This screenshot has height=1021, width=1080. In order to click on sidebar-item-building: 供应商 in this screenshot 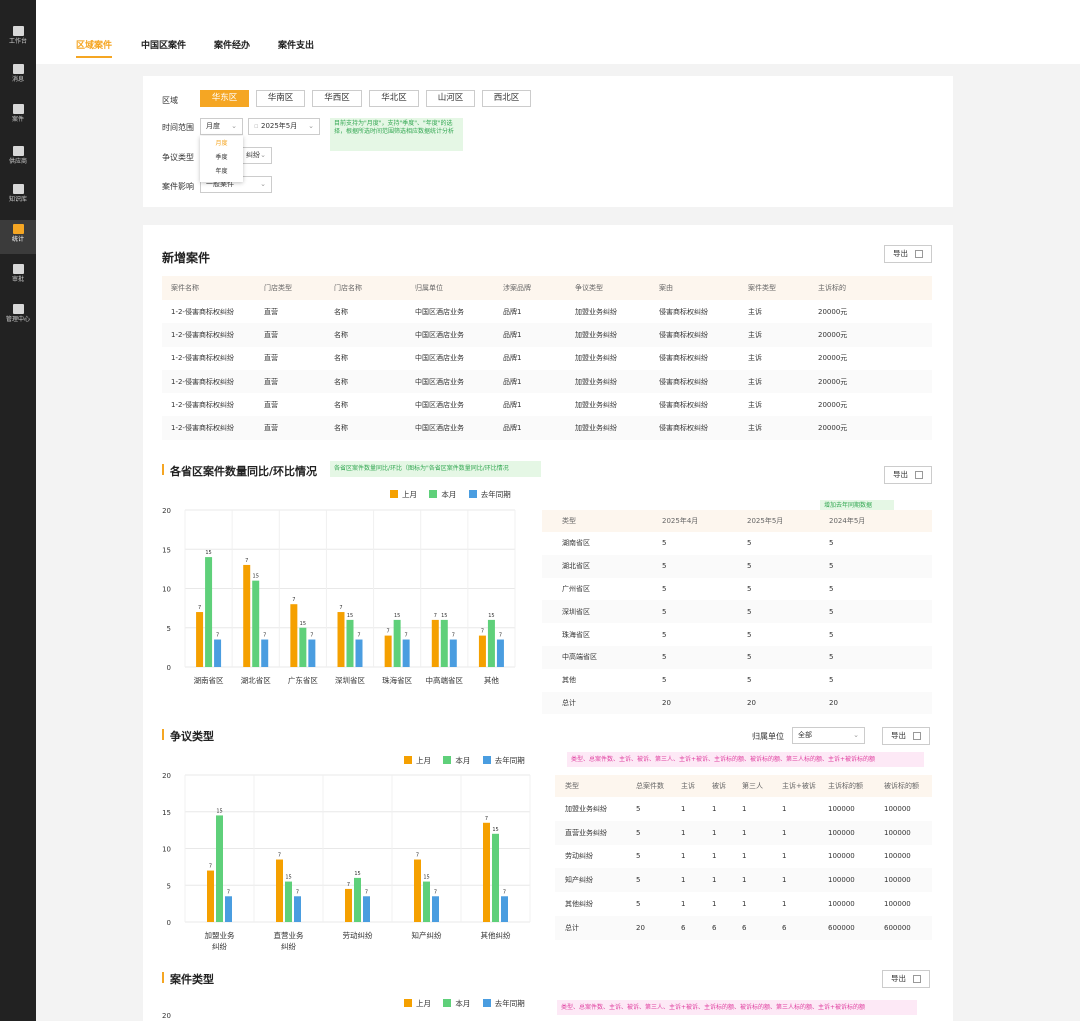, I will do `click(18, 159)`.